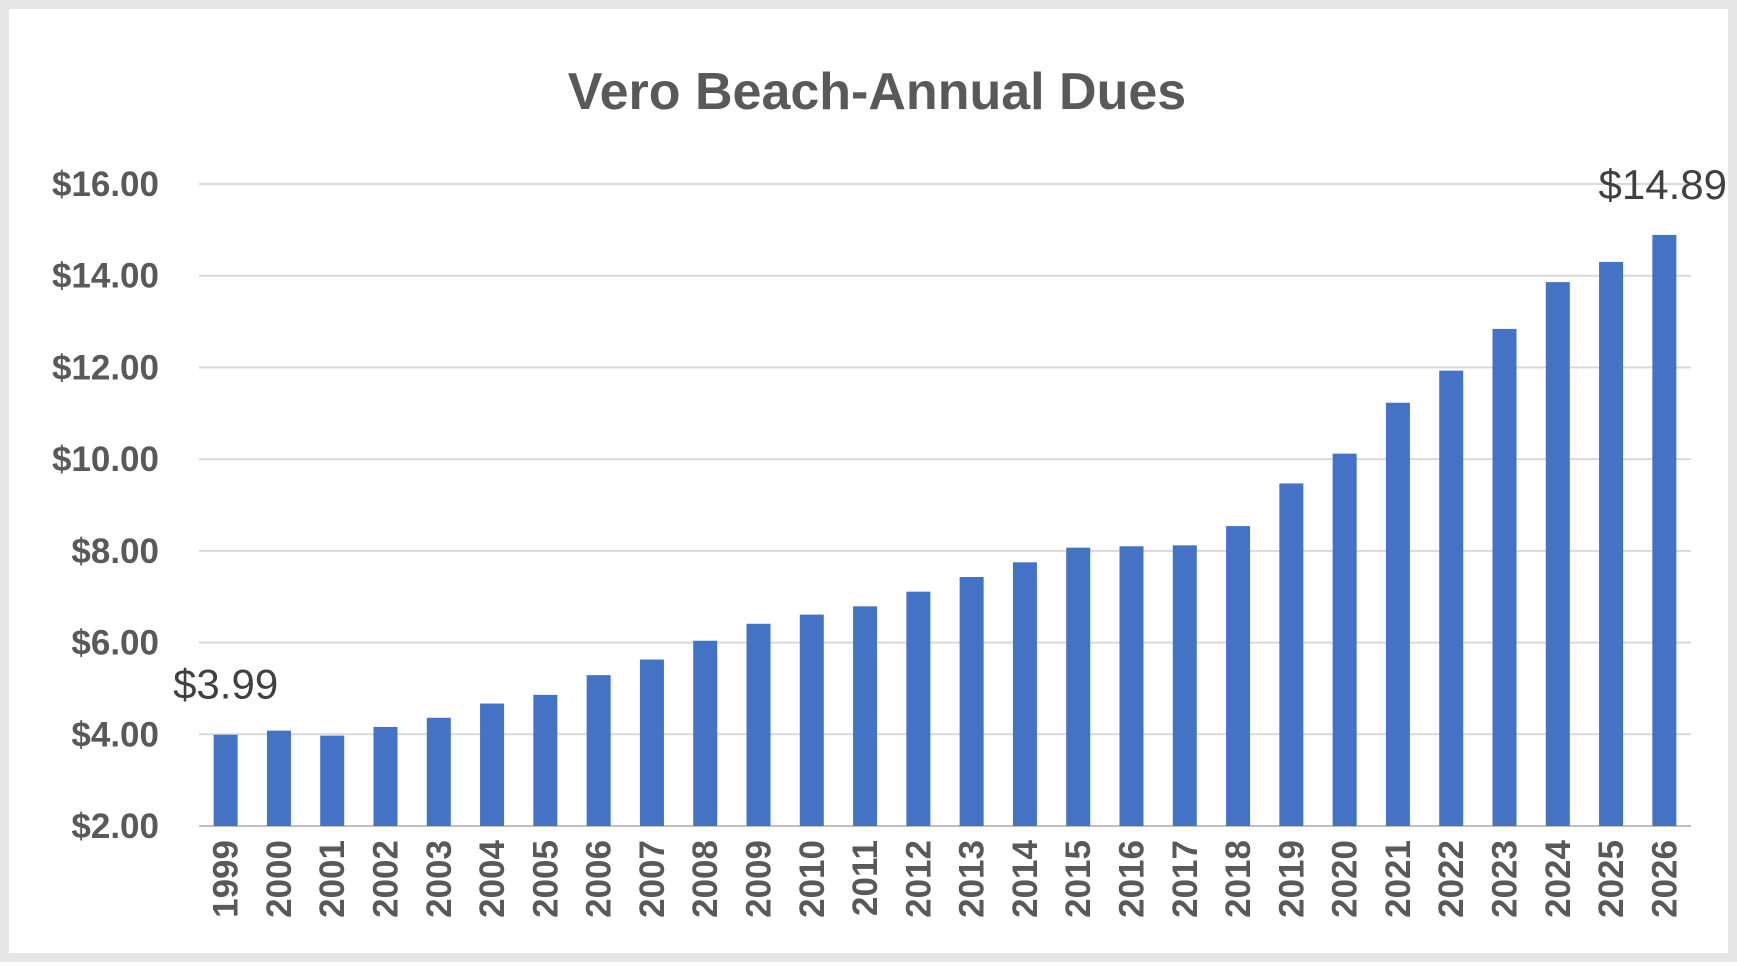 The image size is (1737, 971). What do you see at coordinates (545, 760) in the screenshot?
I see `bar-2005` at bounding box center [545, 760].